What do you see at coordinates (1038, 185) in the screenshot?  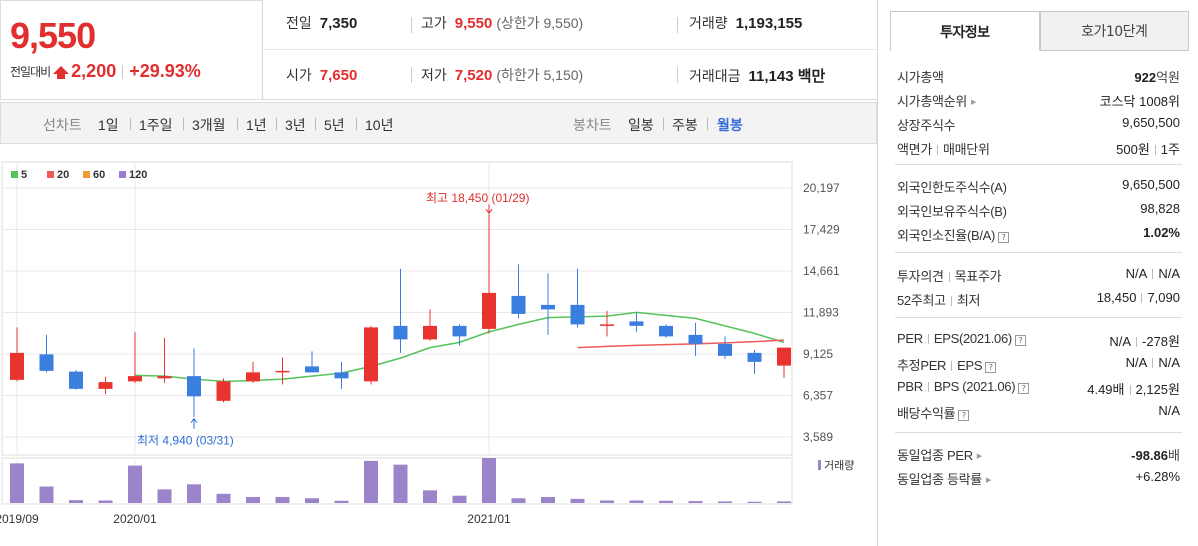 I see `foreign-limit-row: 외국인한도주식수(A) 9,650,500` at bounding box center [1038, 185].